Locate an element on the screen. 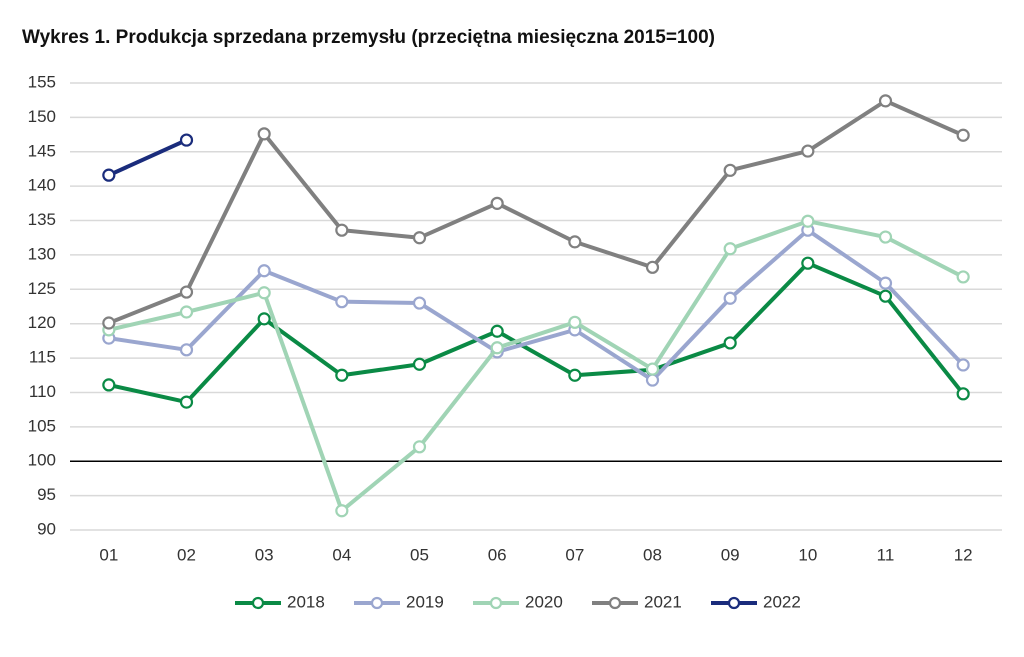  y-tick-label: 145 is located at coordinates (42, 150).